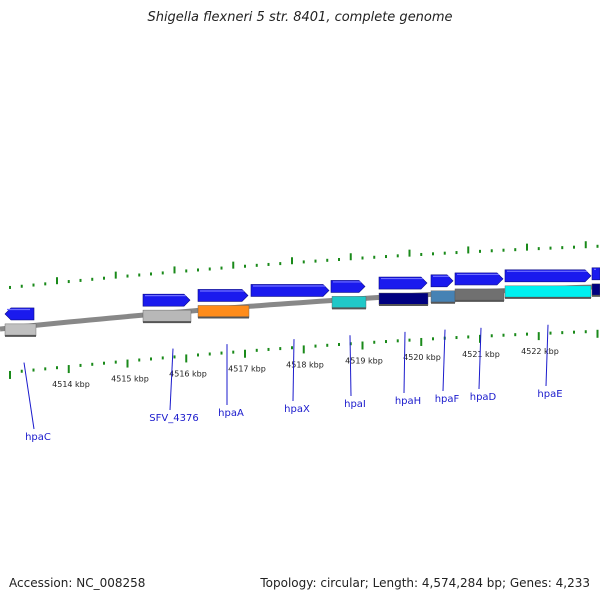  Describe the element at coordinates (540, 351) in the screenshot. I see `scale-label: 4522 kbp` at that location.